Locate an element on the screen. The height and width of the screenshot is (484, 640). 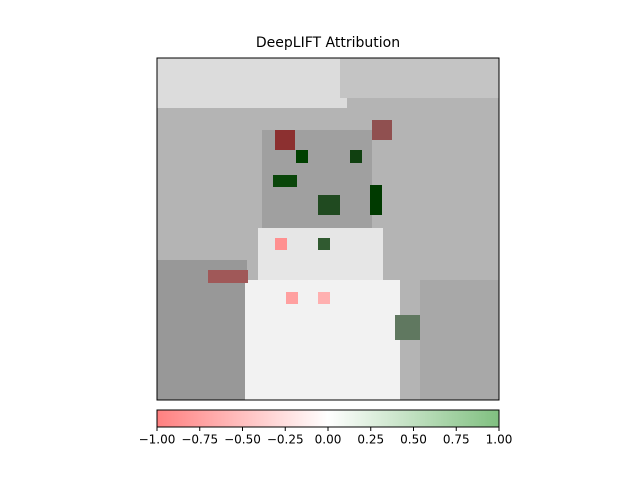
x-tick-label: −1.00 is located at coordinates (157, 440).